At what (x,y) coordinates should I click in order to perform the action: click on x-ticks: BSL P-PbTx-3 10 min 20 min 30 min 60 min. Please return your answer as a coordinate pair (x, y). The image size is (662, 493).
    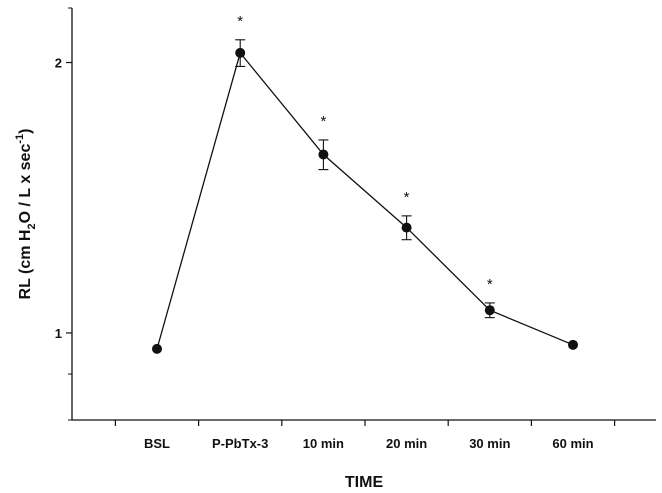
    Looking at the image, I should click on (365, 435).